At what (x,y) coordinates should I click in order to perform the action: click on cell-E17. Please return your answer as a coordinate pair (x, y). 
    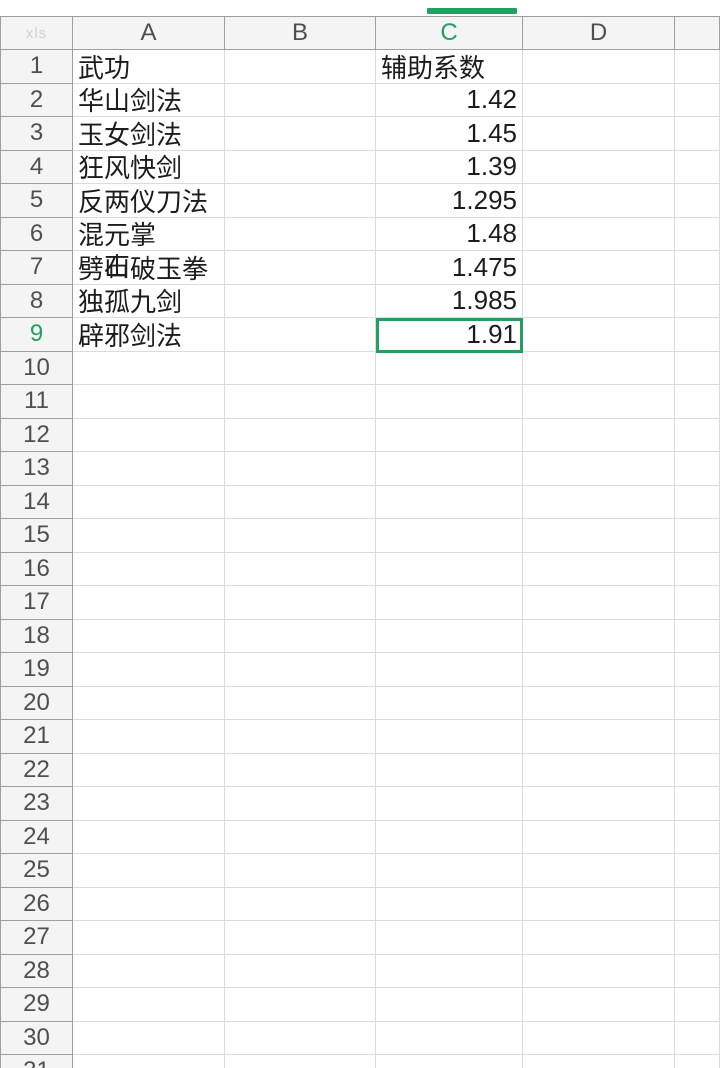
    Looking at the image, I should click on (697, 603).